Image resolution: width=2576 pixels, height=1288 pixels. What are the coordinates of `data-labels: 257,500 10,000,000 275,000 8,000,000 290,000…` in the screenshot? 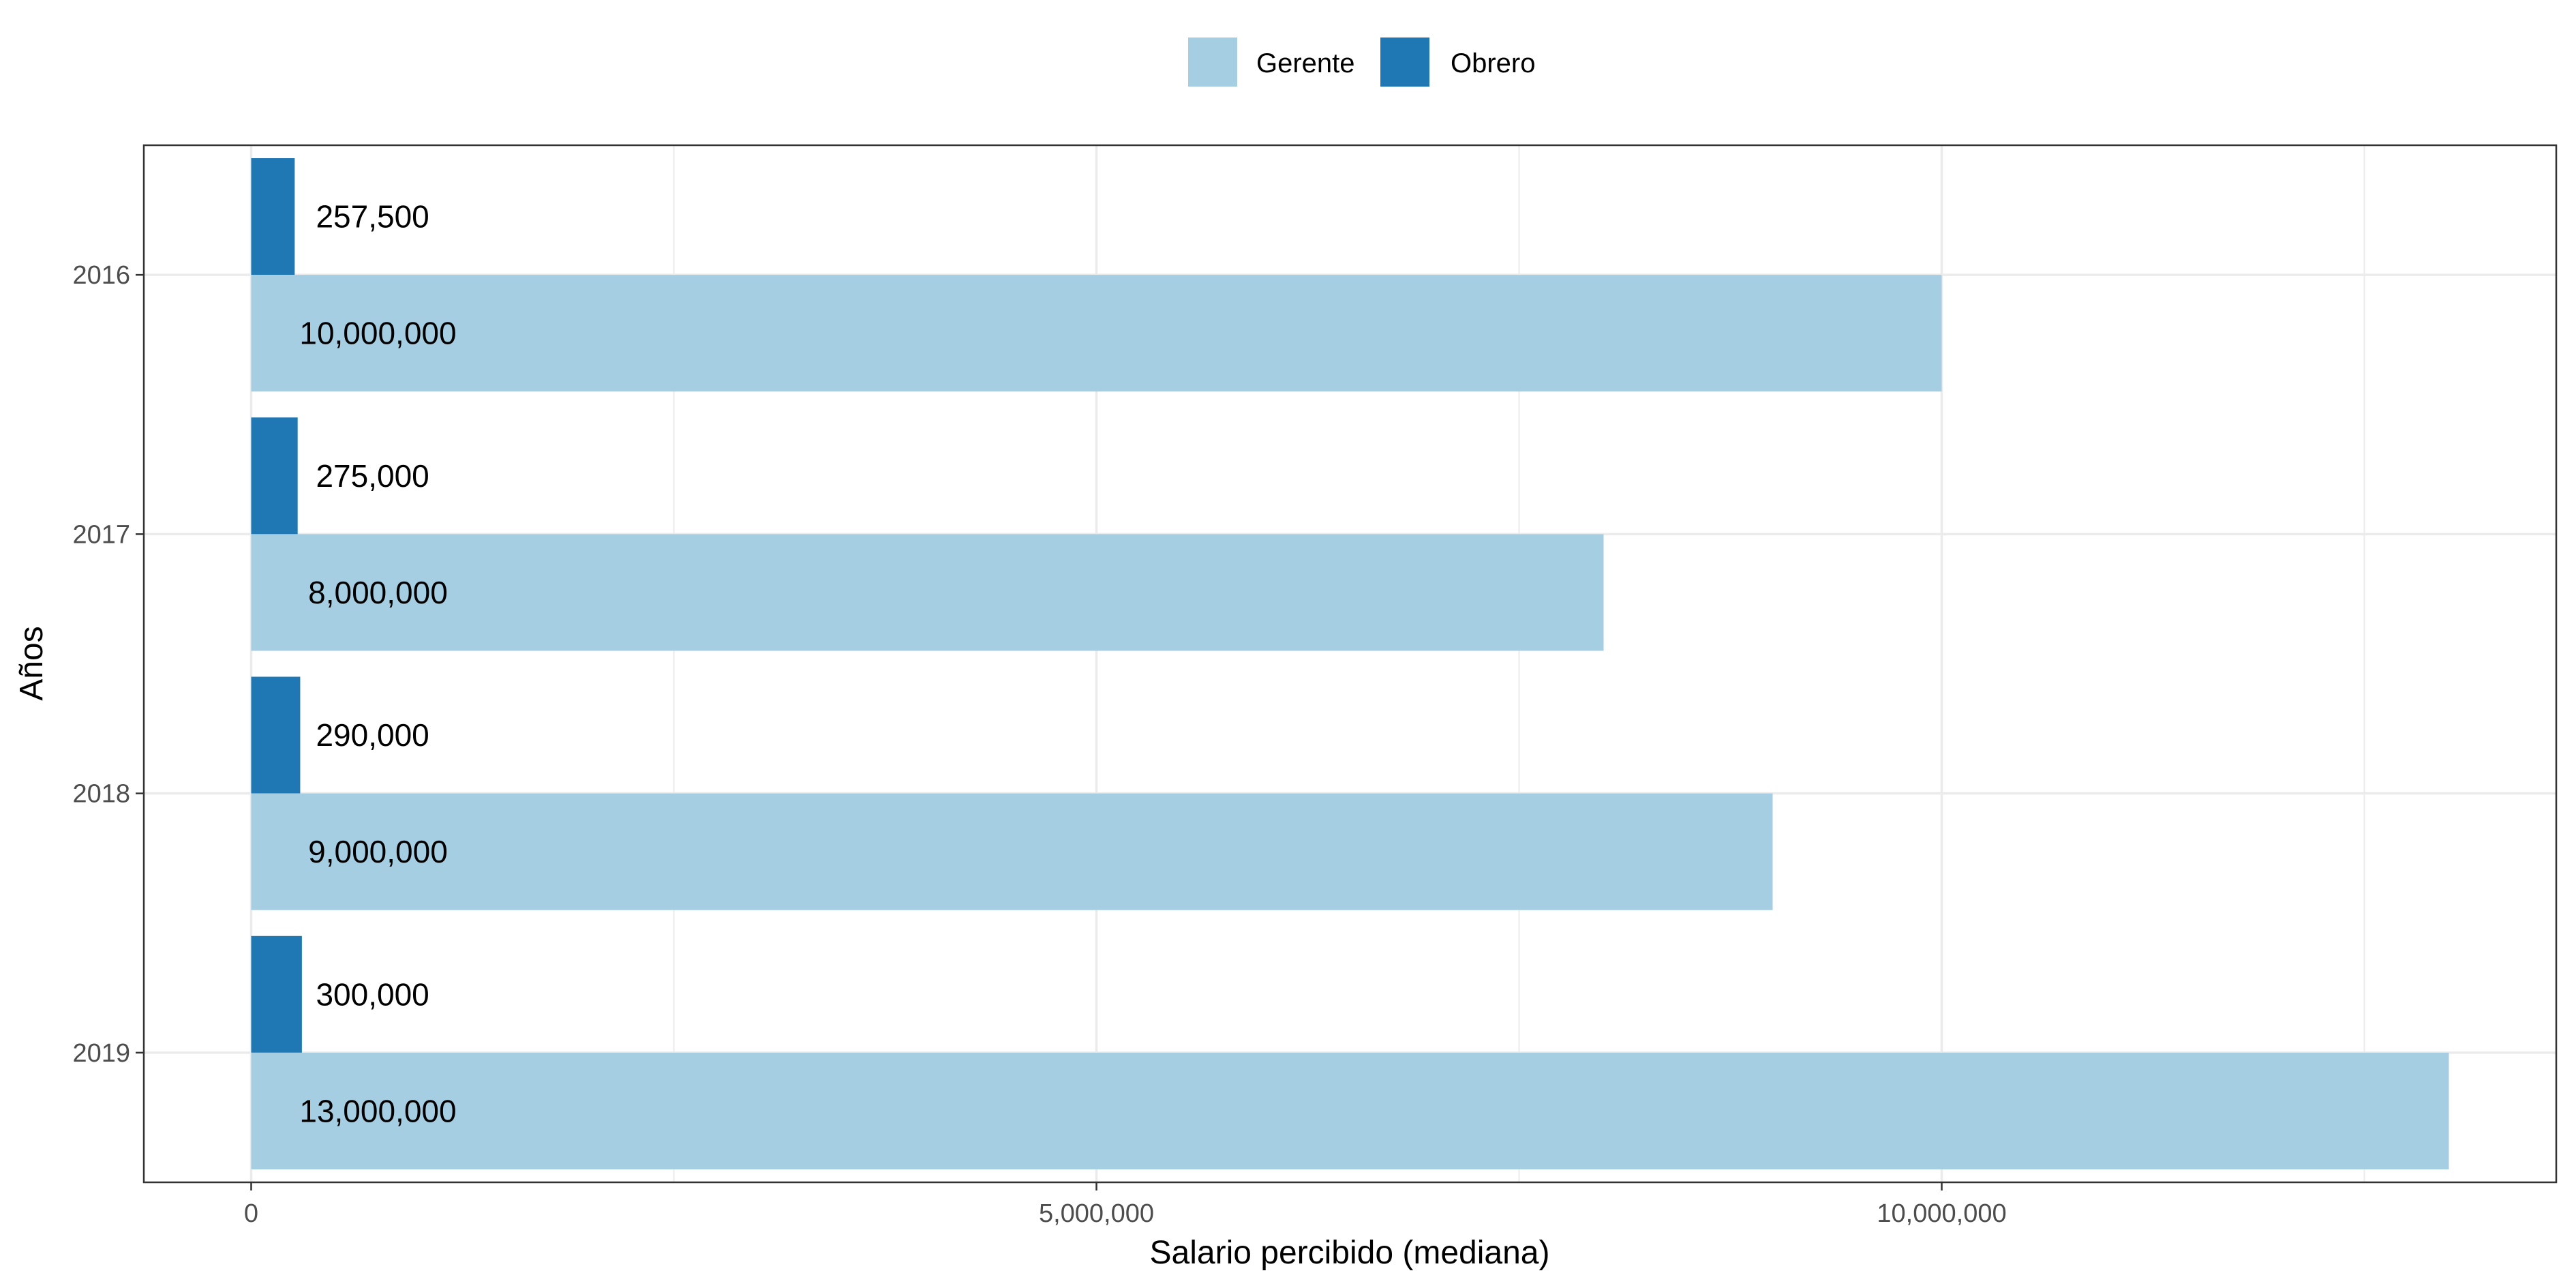 It's located at (378, 664).